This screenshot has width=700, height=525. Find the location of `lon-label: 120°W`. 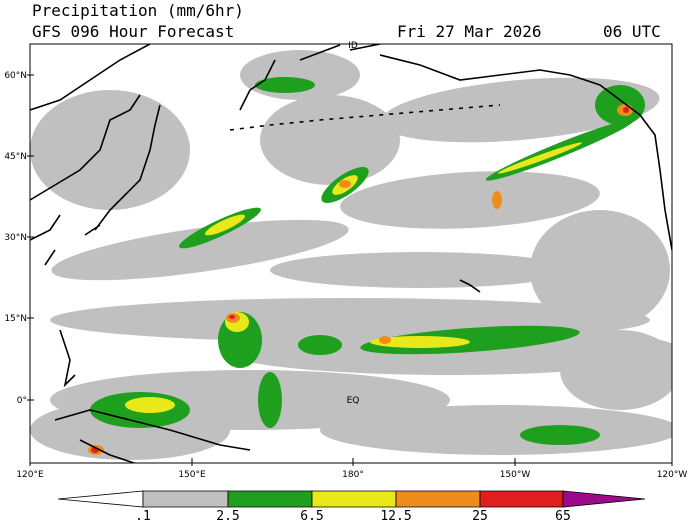

lon-label: 120°W is located at coordinates (672, 475).